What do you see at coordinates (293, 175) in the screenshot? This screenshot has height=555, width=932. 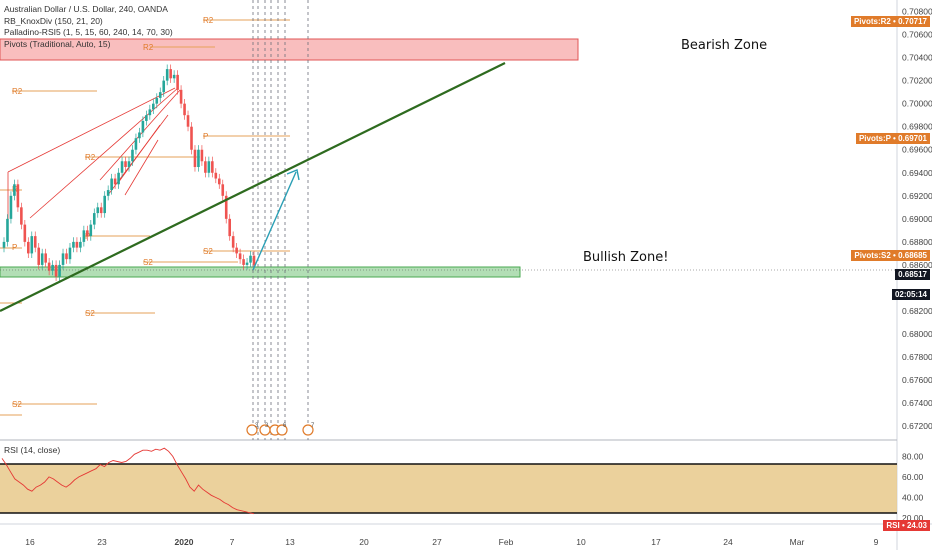 I see `projection-arrowhead` at bounding box center [293, 175].